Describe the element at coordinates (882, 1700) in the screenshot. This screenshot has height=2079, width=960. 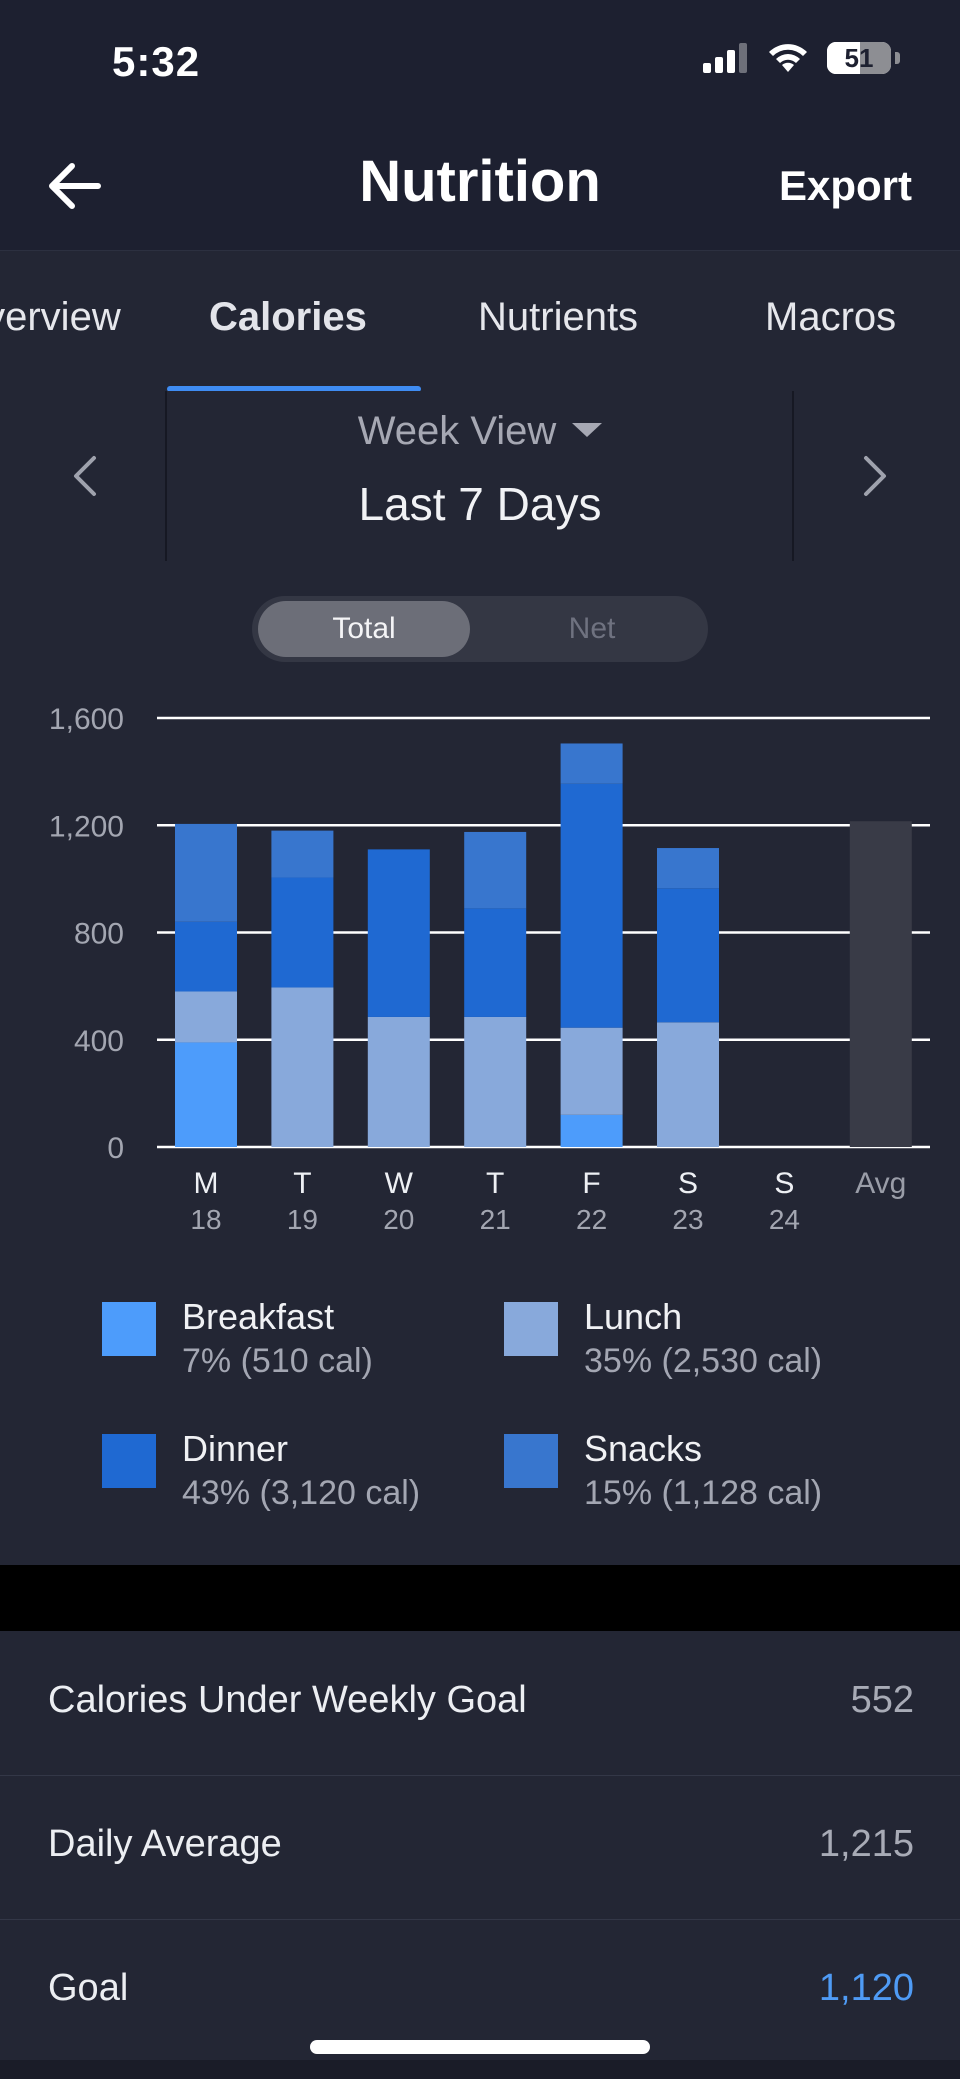
I see `stat-value: 552` at that location.